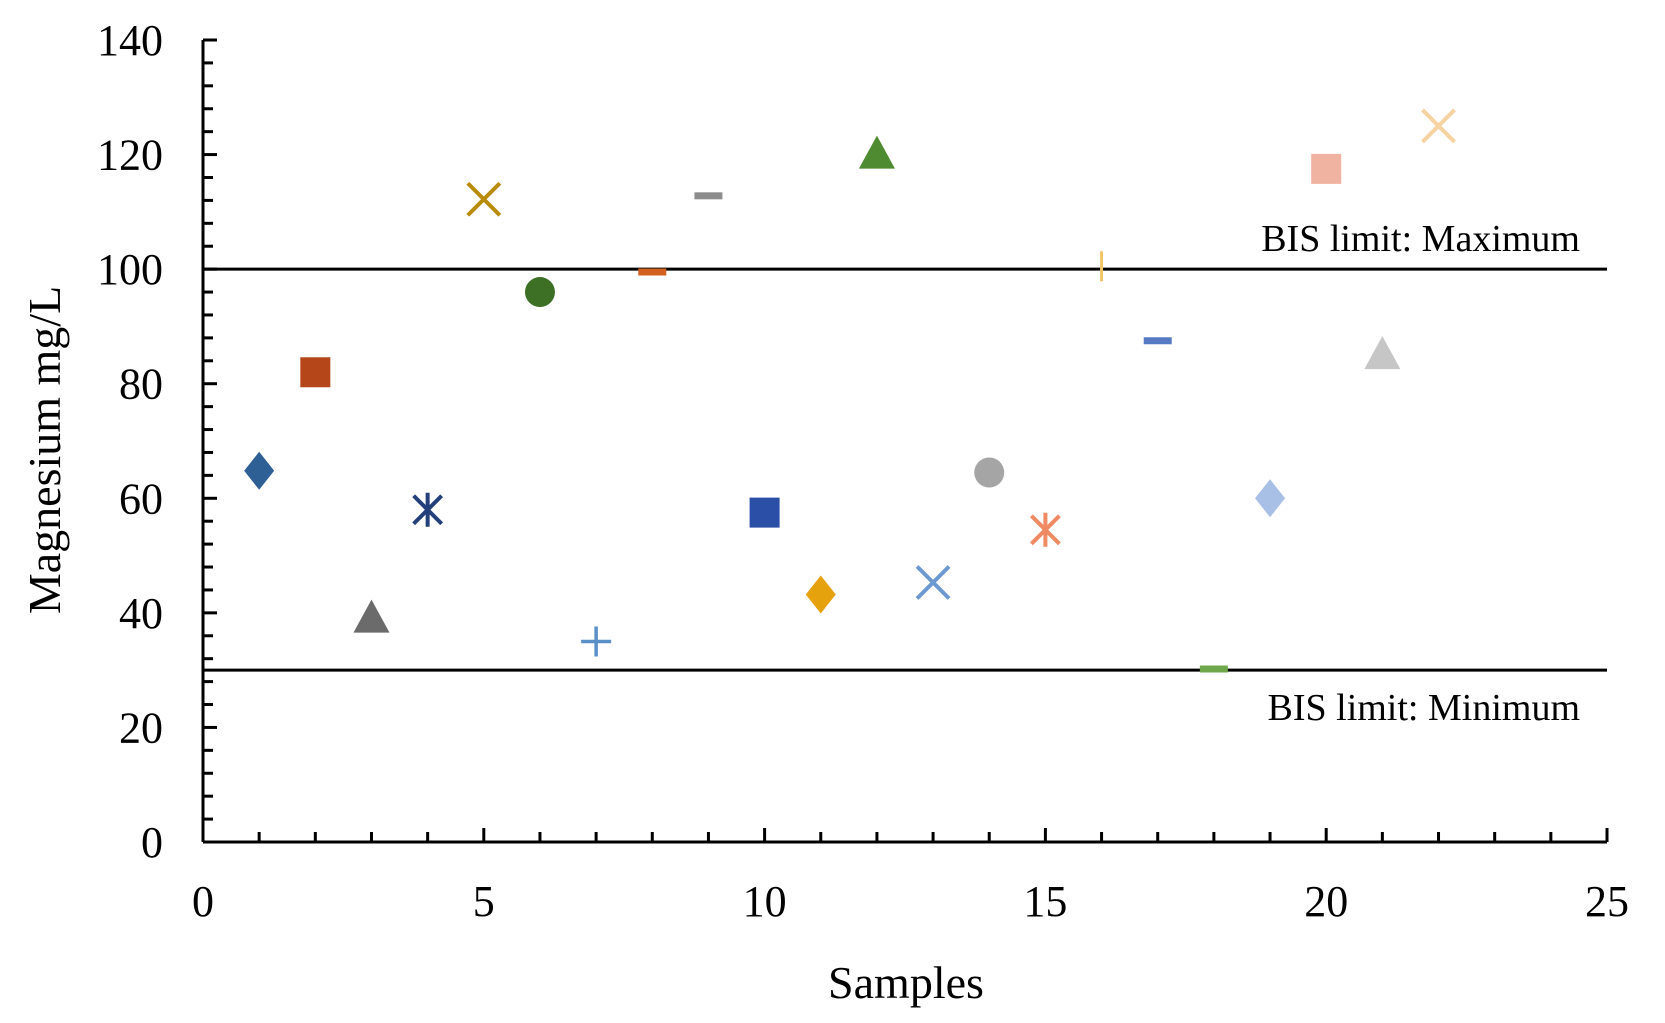 The height and width of the screenshot is (1023, 1665). Describe the element at coordinates (141, 498) in the screenshot. I see `y-tick-label: 60` at that location.